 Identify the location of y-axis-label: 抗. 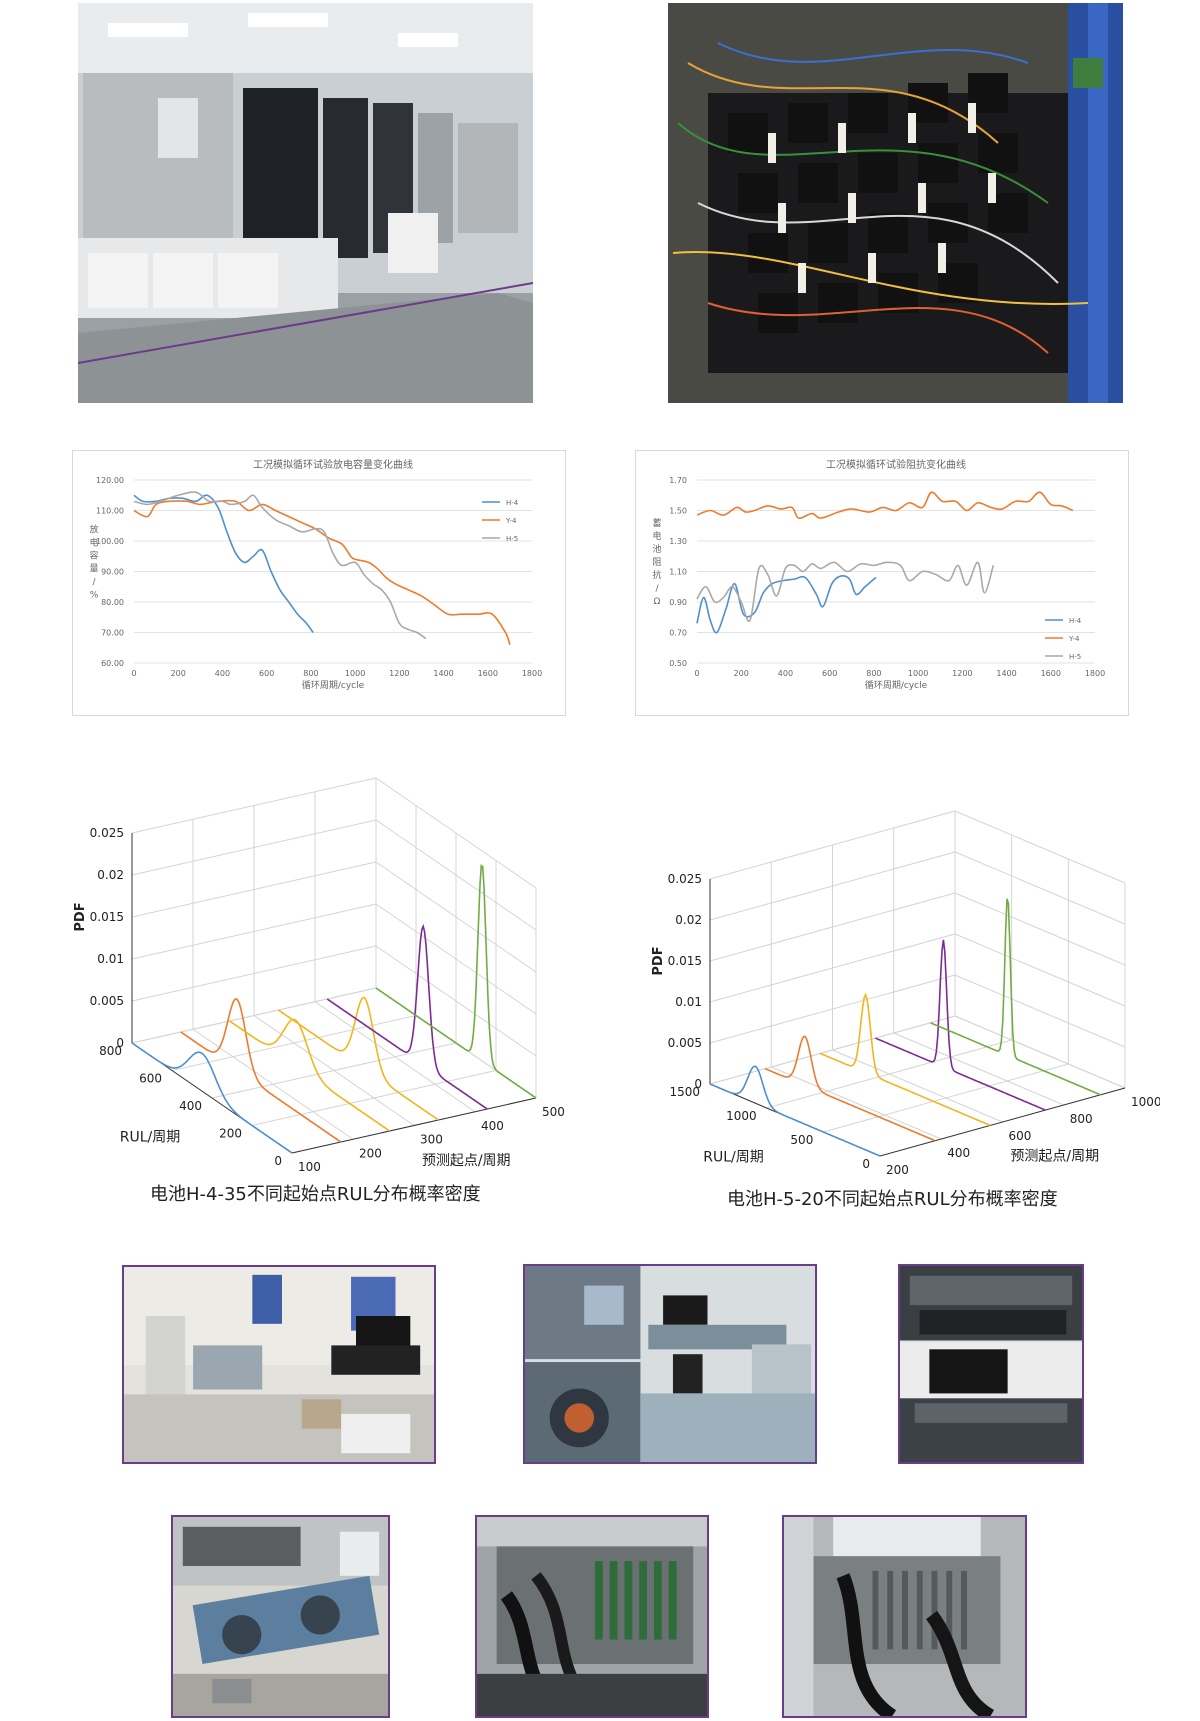
(656, 575).